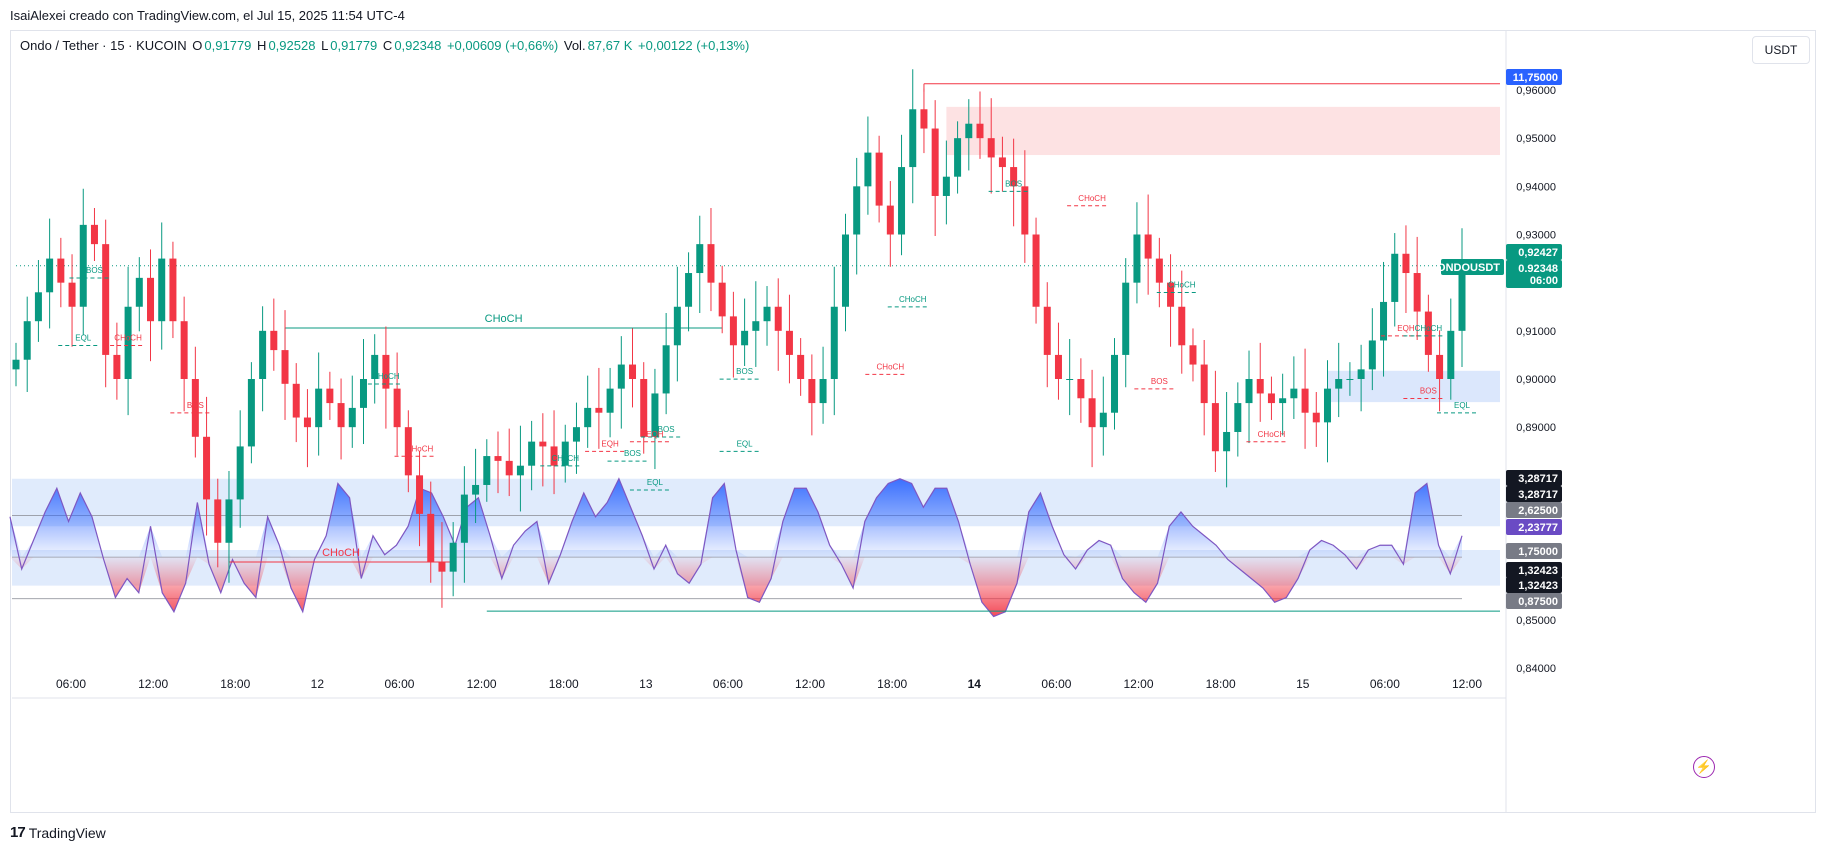 Image resolution: width=1826 pixels, height=853 pixels. I want to click on open-label: O, so click(197, 45).